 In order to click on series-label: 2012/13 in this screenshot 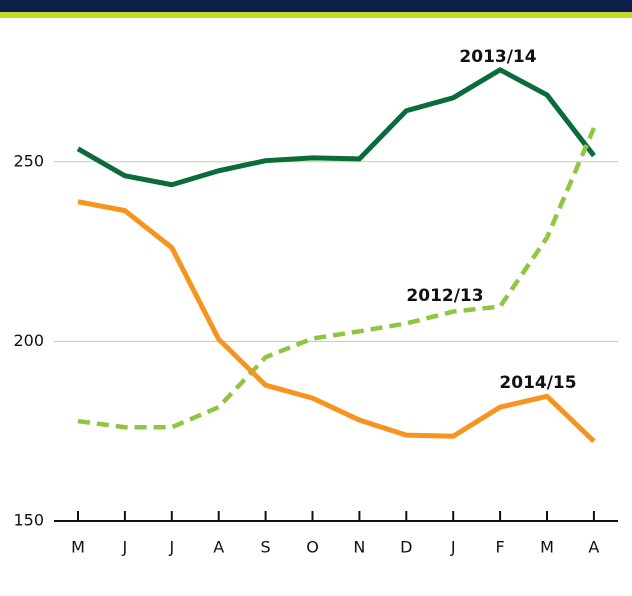, I will do `click(444, 296)`.